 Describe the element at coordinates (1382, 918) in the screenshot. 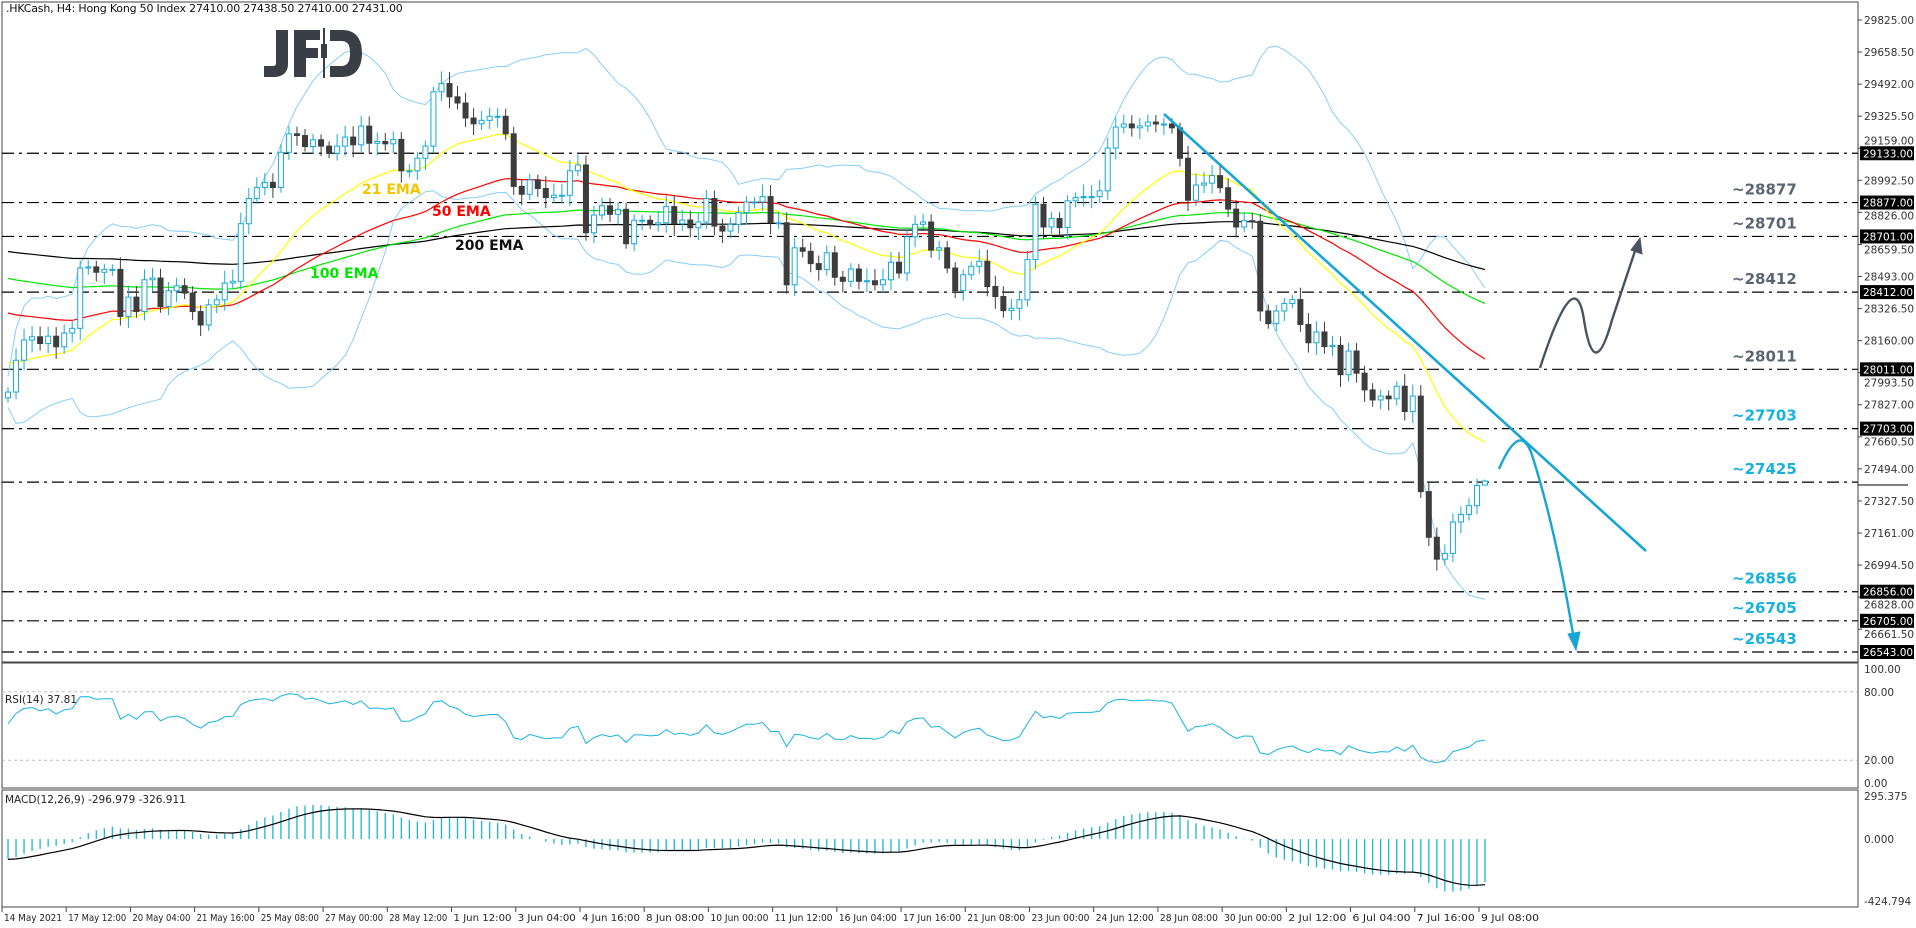

I see `x-tick-label: 6 Jul 04:00` at that location.